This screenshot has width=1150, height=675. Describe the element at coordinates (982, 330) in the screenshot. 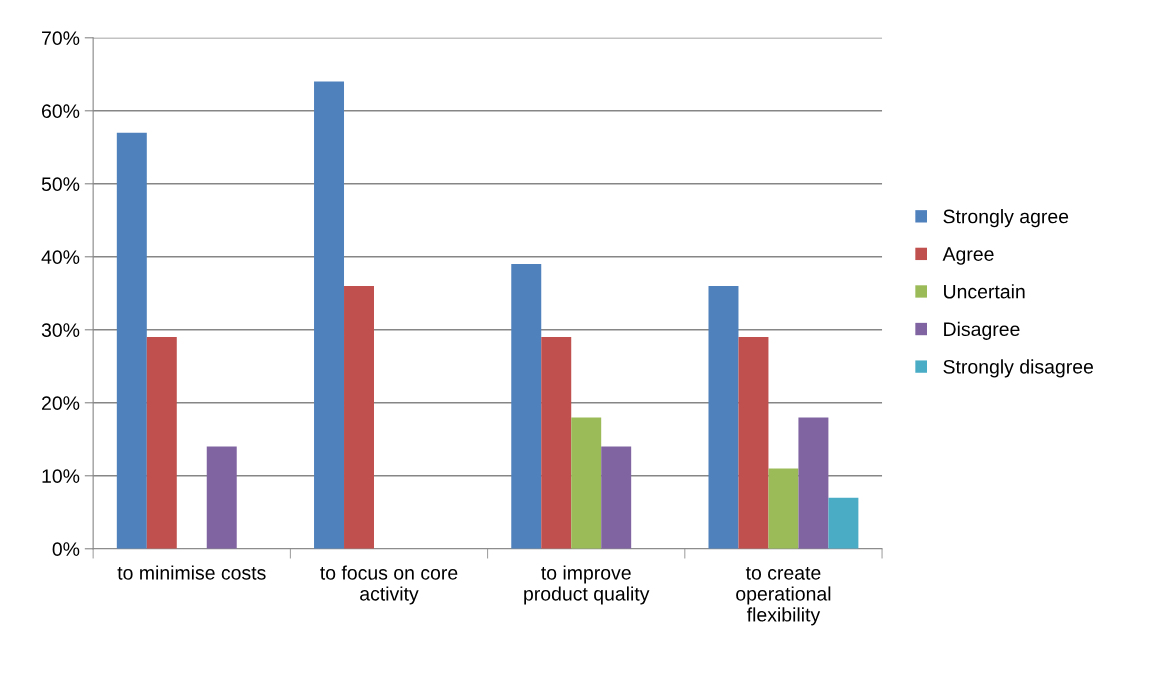

I see `legend-label: Disagree` at that location.